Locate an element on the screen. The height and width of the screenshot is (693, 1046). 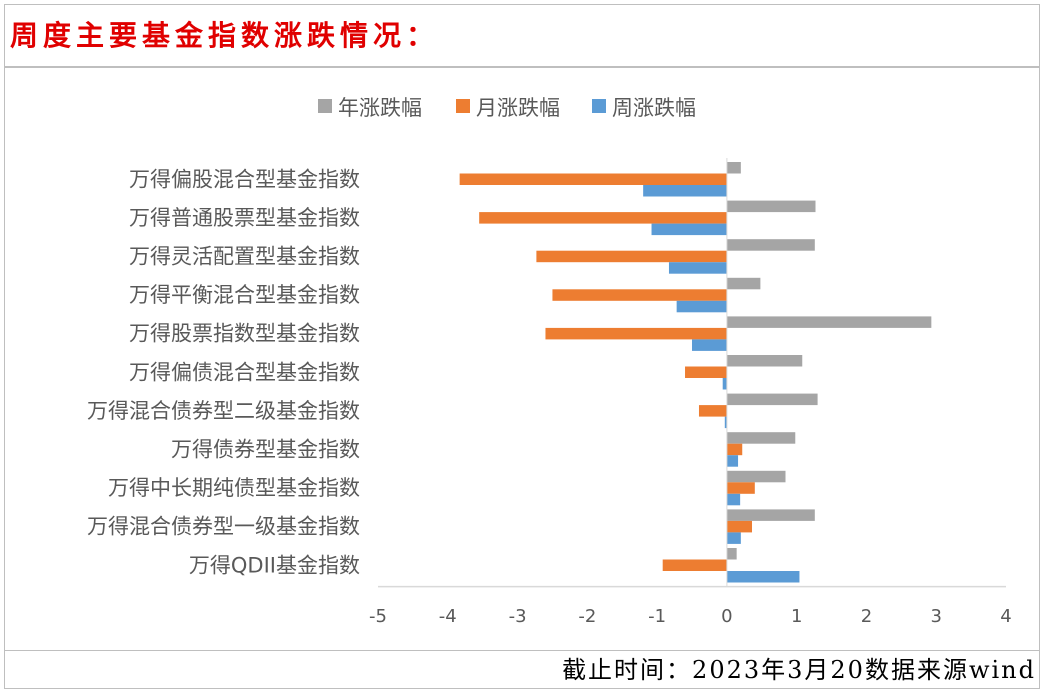
category-label: 万得普通股票型基金指数 is located at coordinates (244, 218).